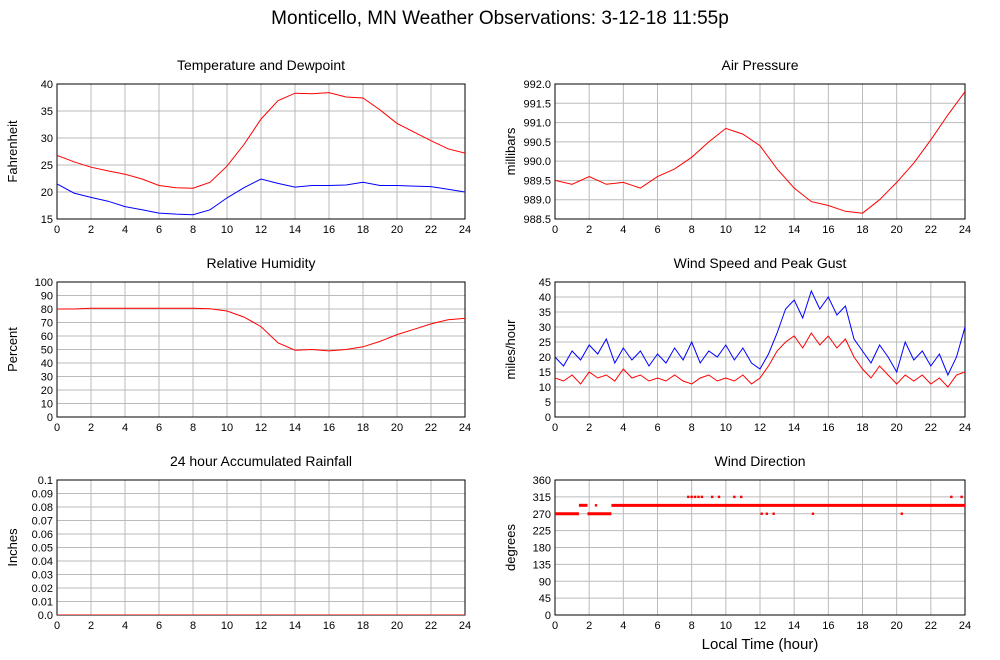 This screenshot has width=1000, height=660. What do you see at coordinates (510, 151) in the screenshot?
I see `y-axis-label: millibars` at bounding box center [510, 151].